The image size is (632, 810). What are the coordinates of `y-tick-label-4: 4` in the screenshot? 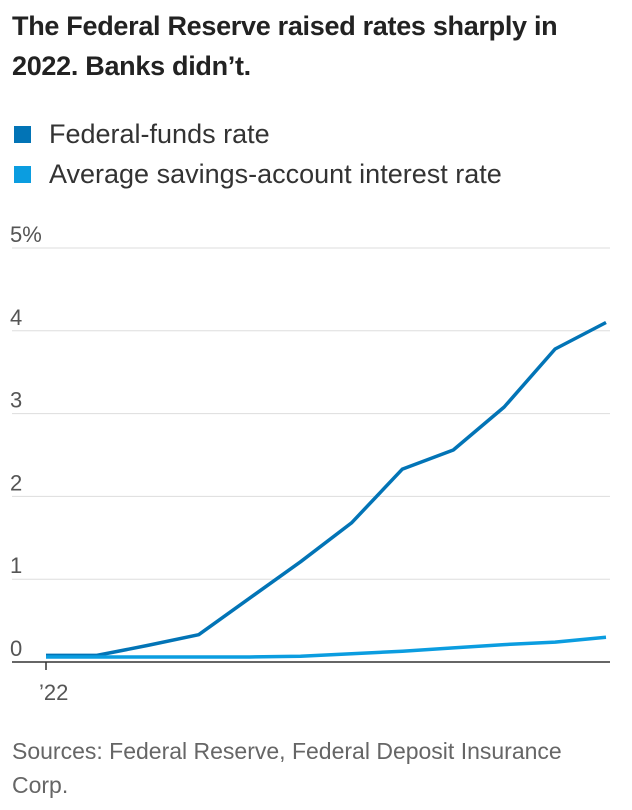 It's located at (16, 317).